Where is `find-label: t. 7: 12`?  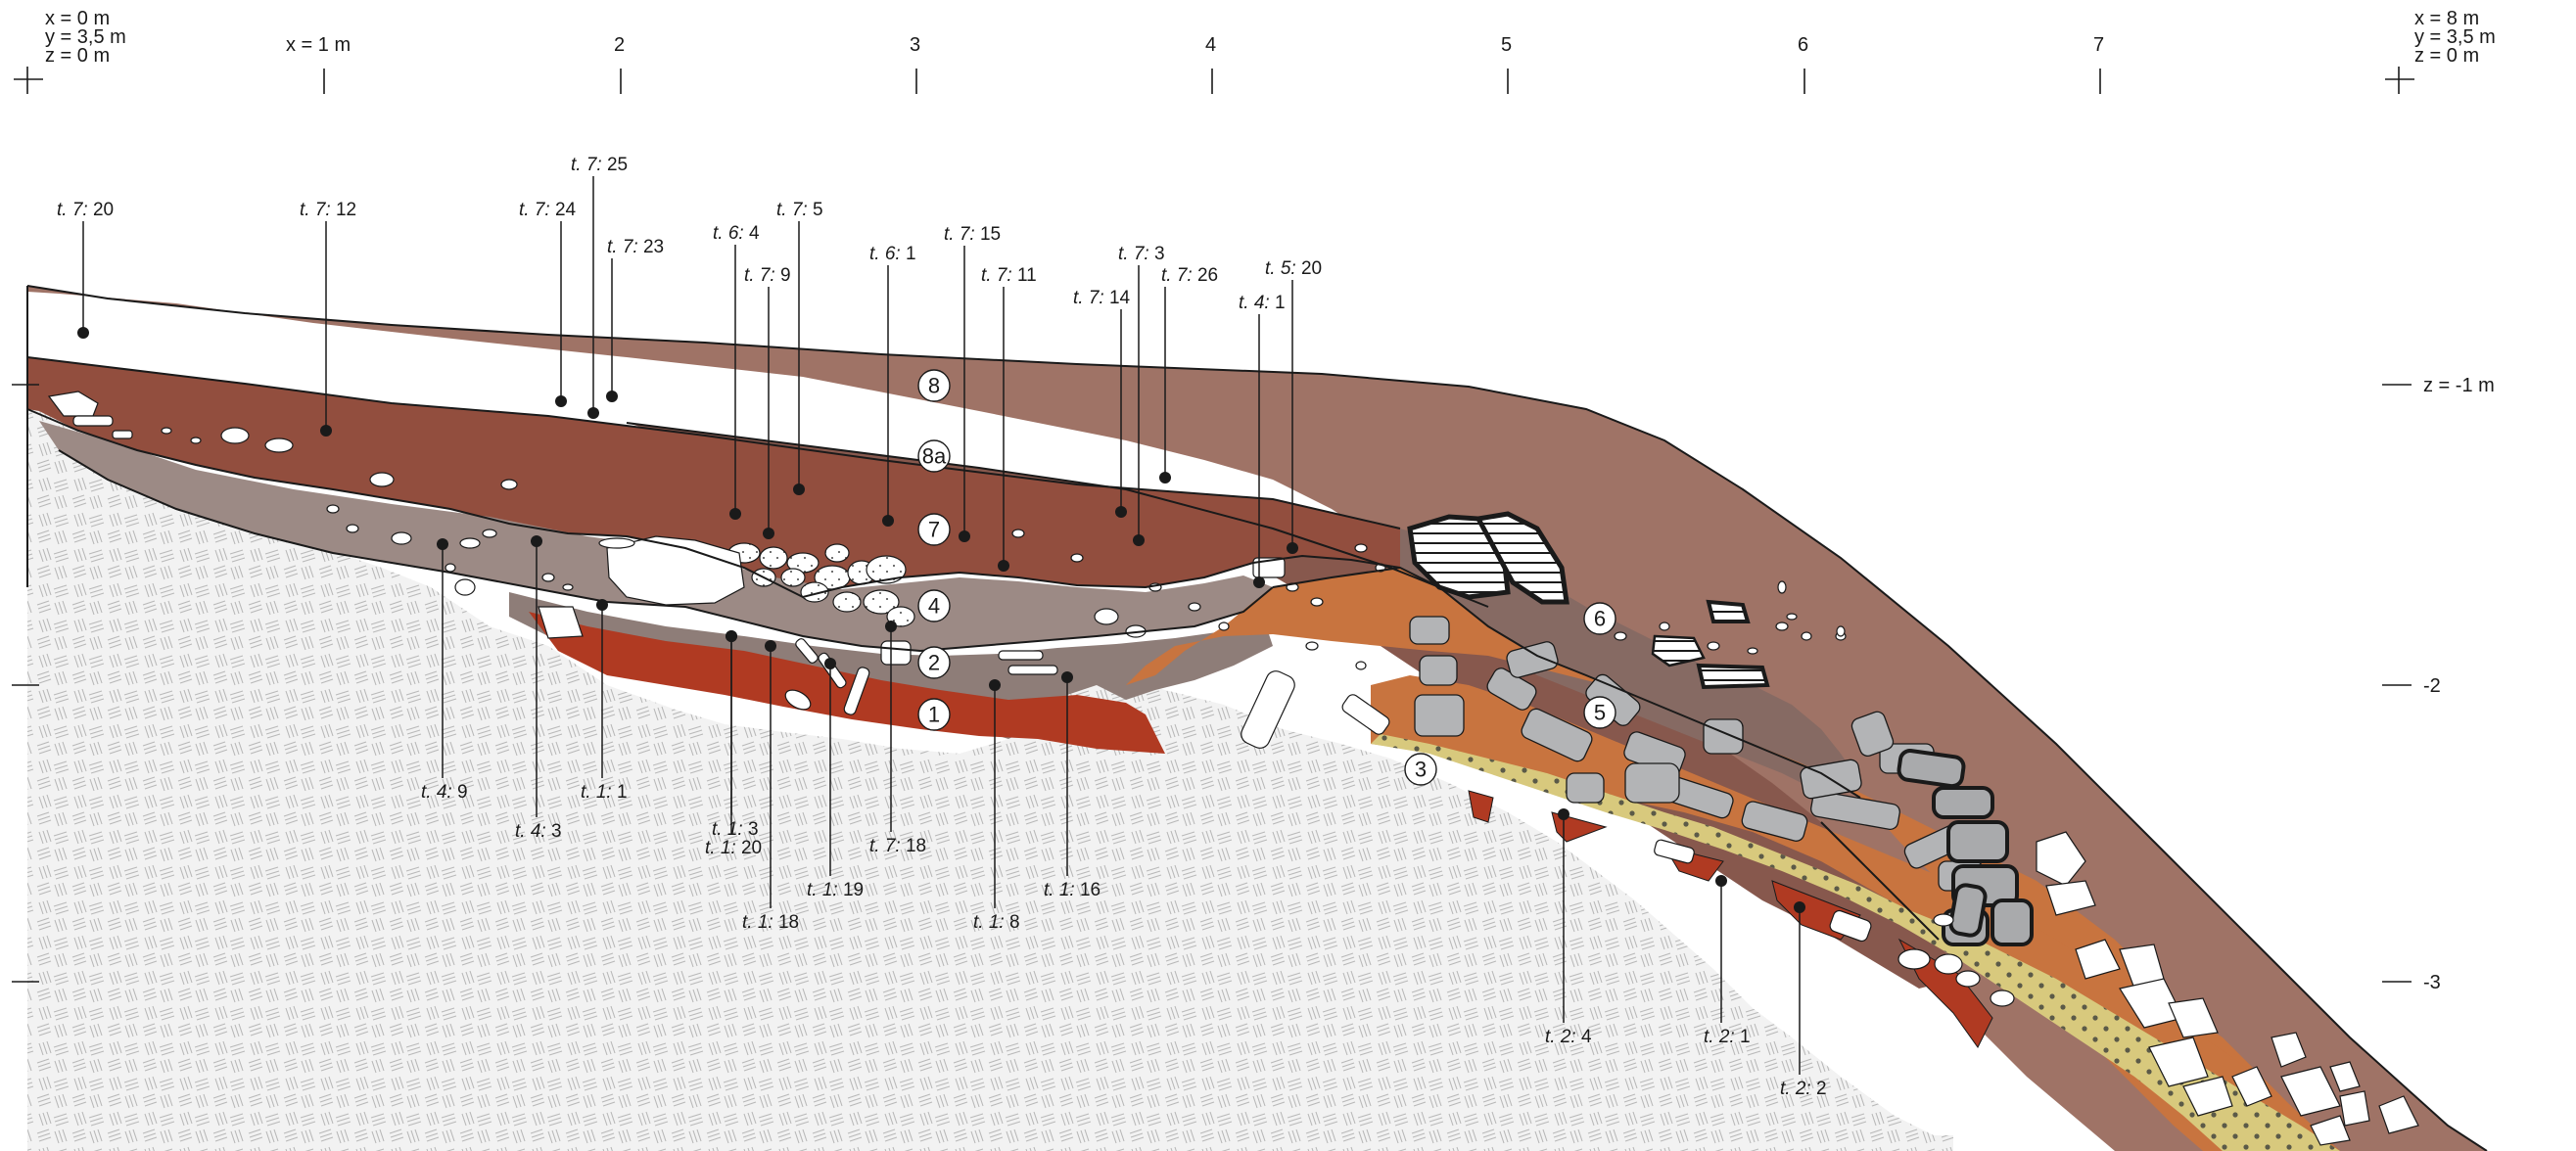 find-label: t. 7: 12 is located at coordinates (328, 210).